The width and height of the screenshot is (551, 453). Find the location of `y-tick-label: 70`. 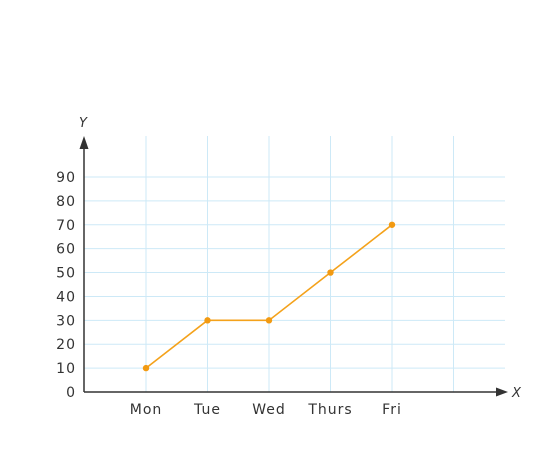

y-tick-label: 70 is located at coordinates (66, 226).